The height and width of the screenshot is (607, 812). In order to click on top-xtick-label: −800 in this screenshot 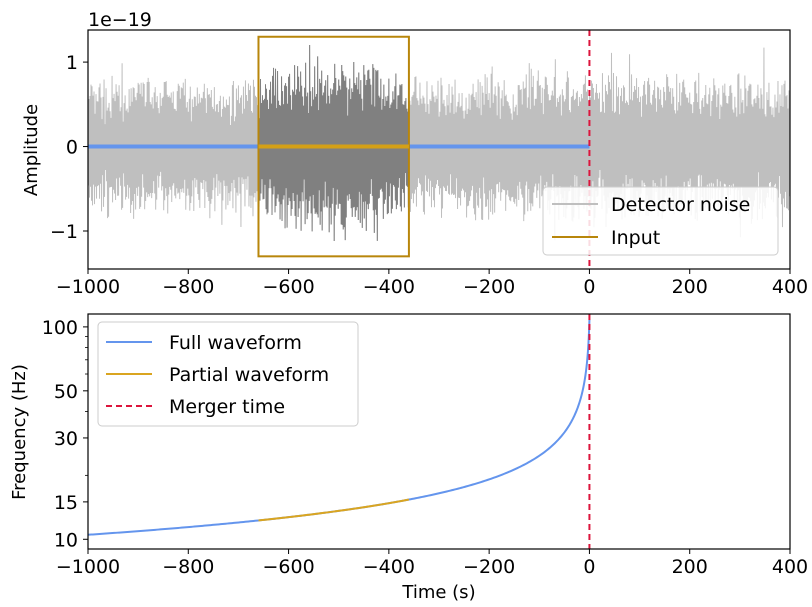, I will do `click(188, 287)`.